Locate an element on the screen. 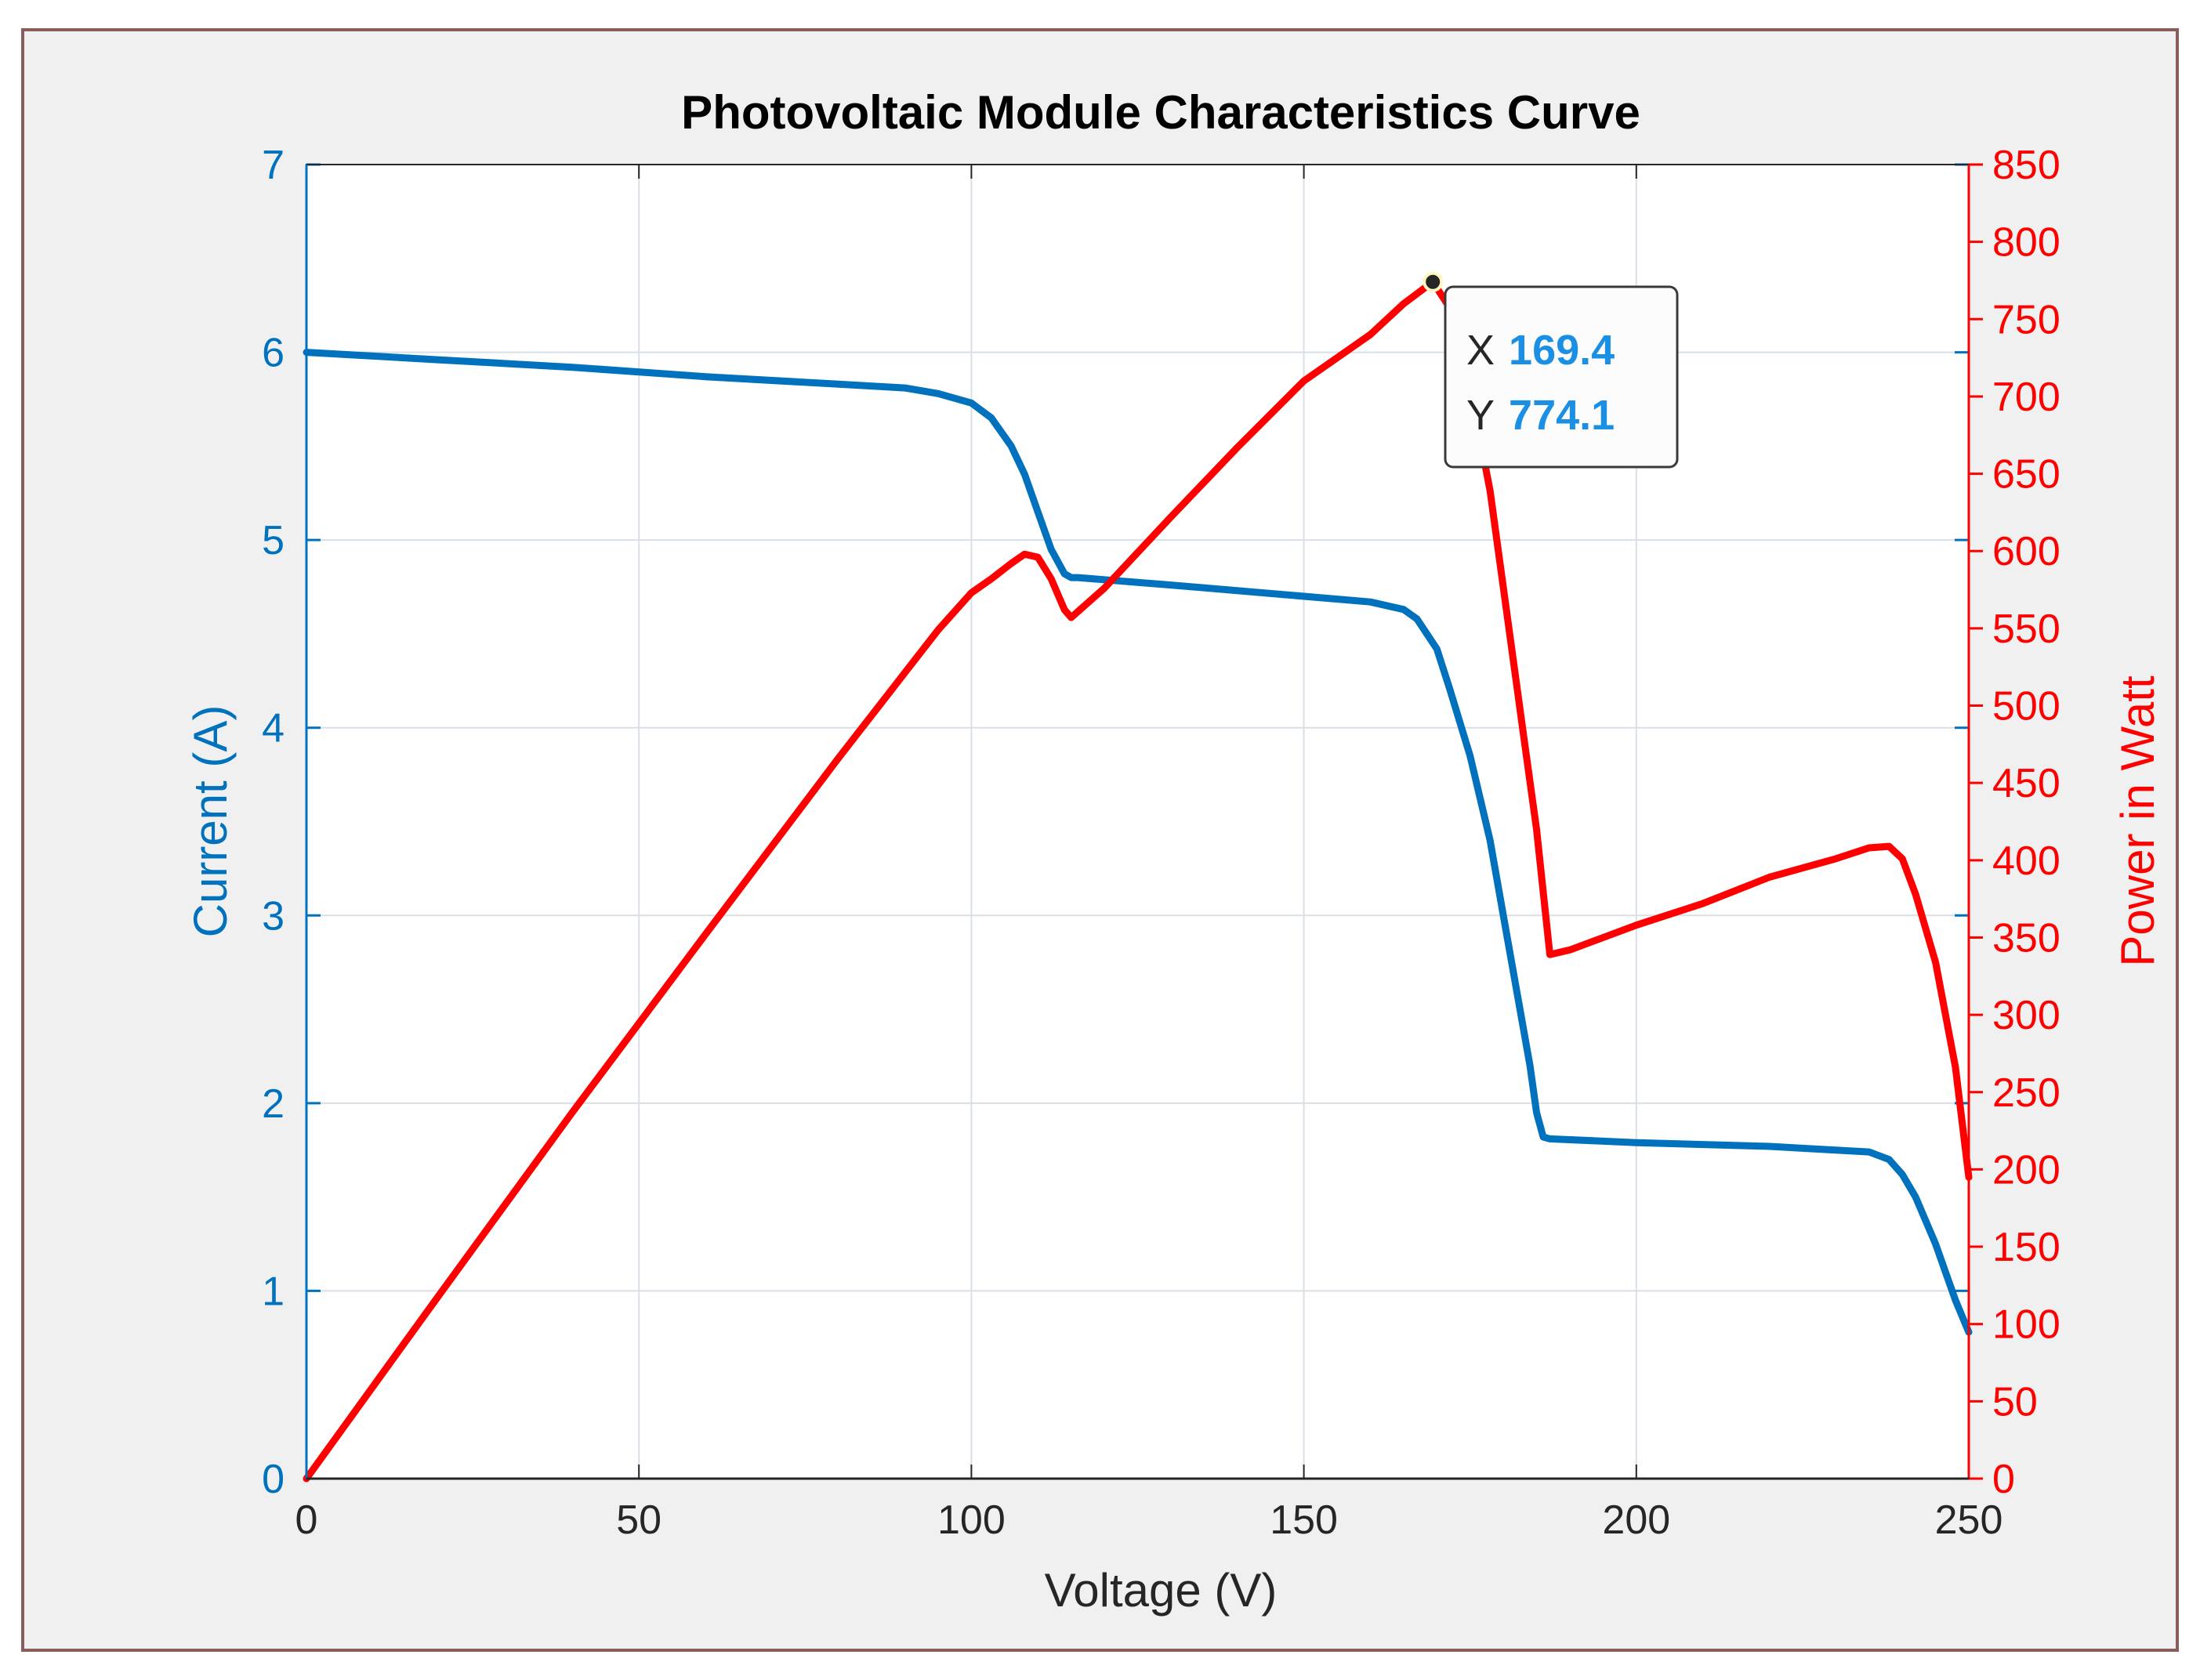  right-y-tick-label: 750 is located at coordinates (2026, 319).